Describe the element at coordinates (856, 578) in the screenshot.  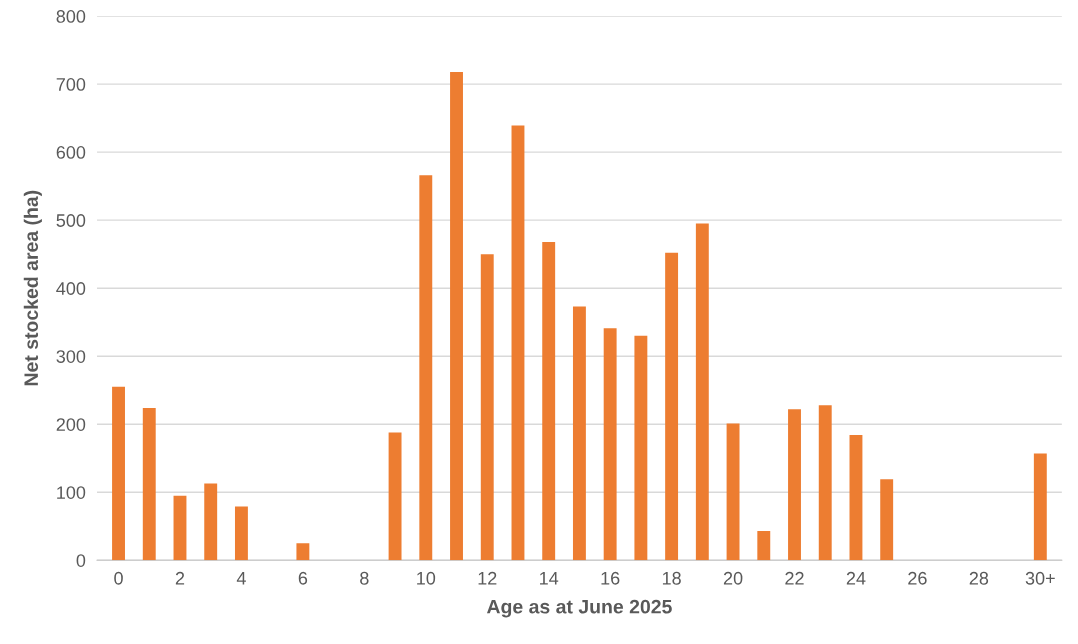
I see `x-tick-label: 24` at that location.